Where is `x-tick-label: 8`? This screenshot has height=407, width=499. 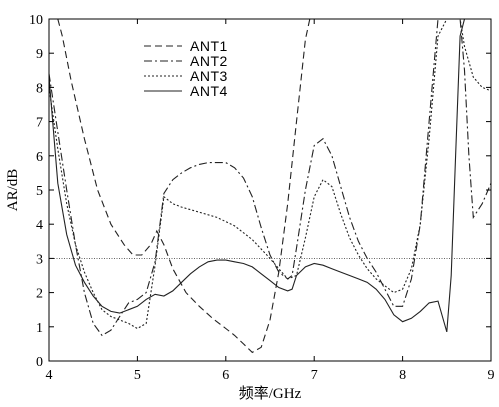 x-tick-label: 8 is located at coordinates (402, 375).